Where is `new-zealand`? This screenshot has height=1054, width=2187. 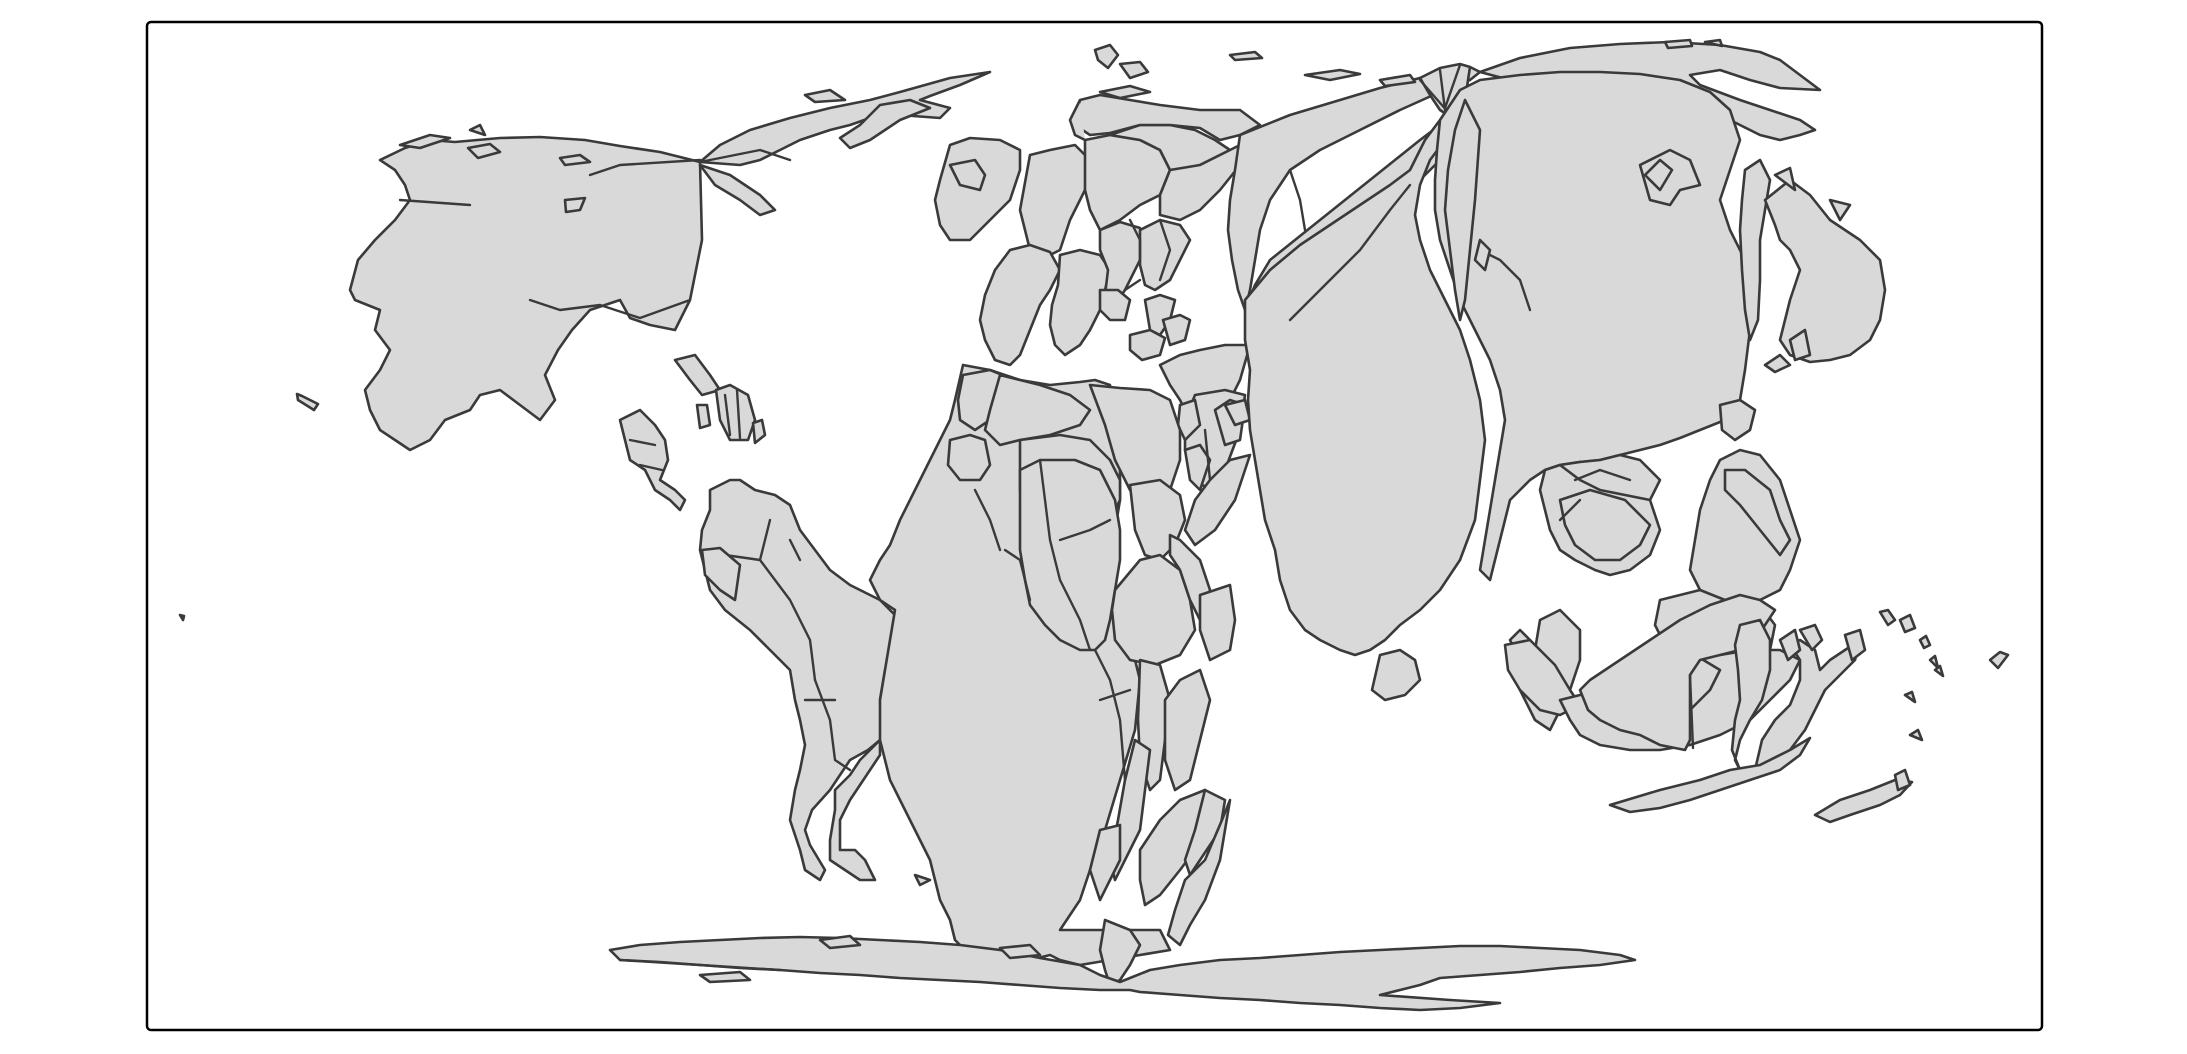 new-zealand is located at coordinates (1761, 780).